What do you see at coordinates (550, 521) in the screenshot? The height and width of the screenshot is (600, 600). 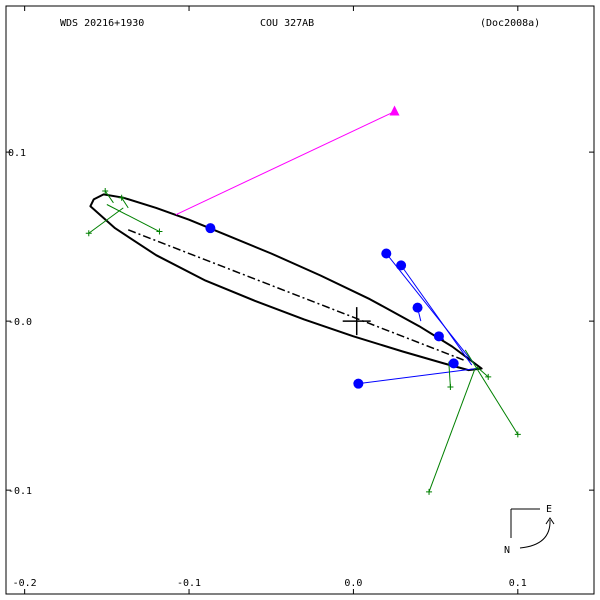 I see `compass-arrowhead` at bounding box center [550, 521].